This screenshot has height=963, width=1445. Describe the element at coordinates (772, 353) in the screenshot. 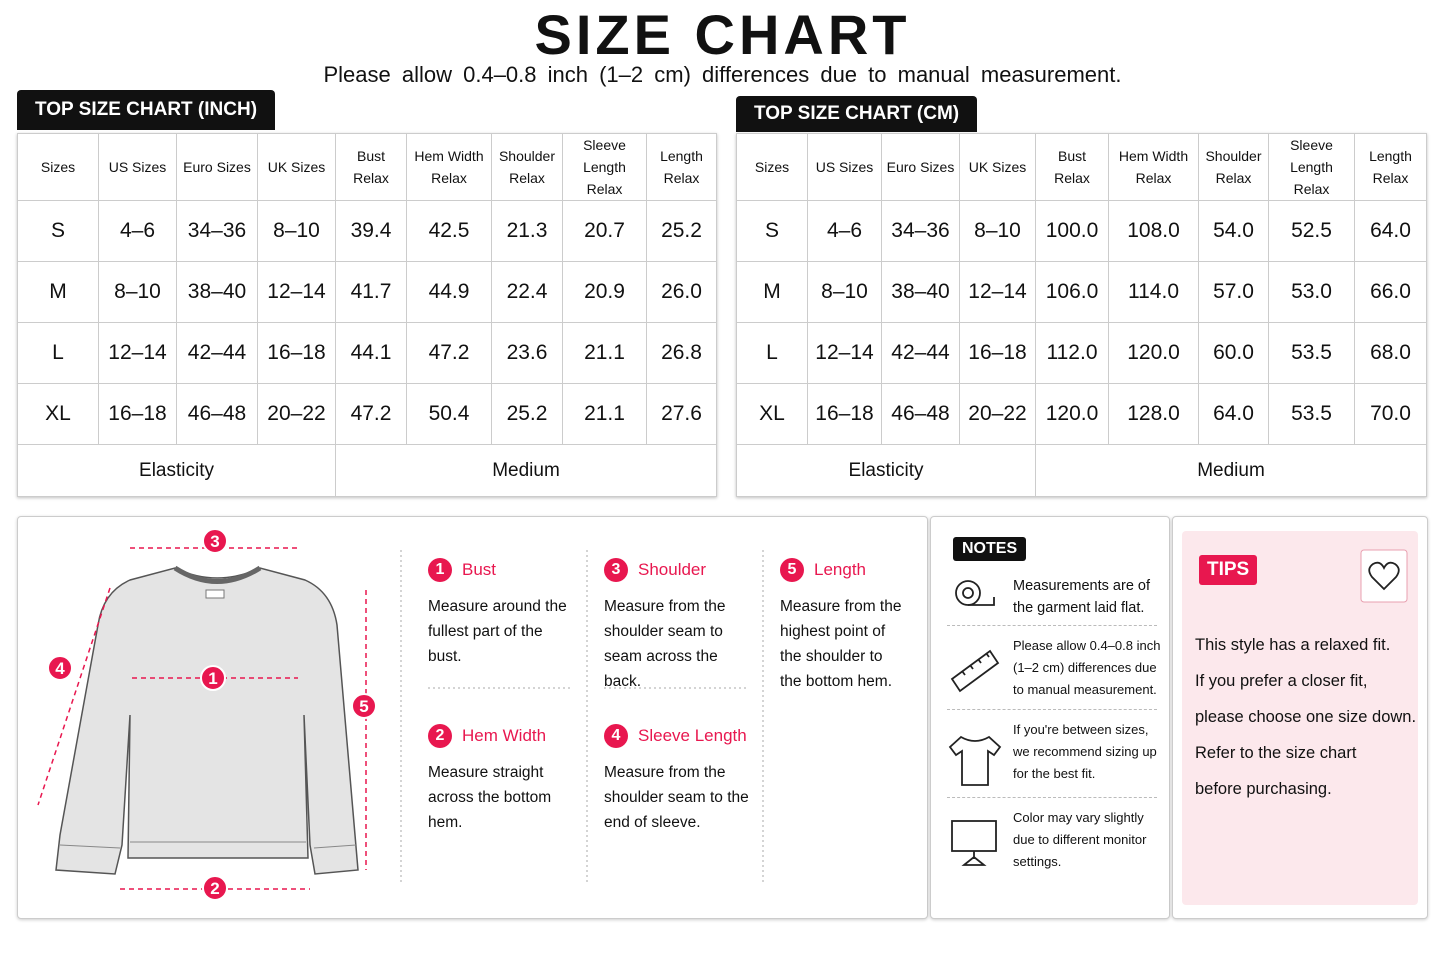

I see `size-cell: L` at that location.